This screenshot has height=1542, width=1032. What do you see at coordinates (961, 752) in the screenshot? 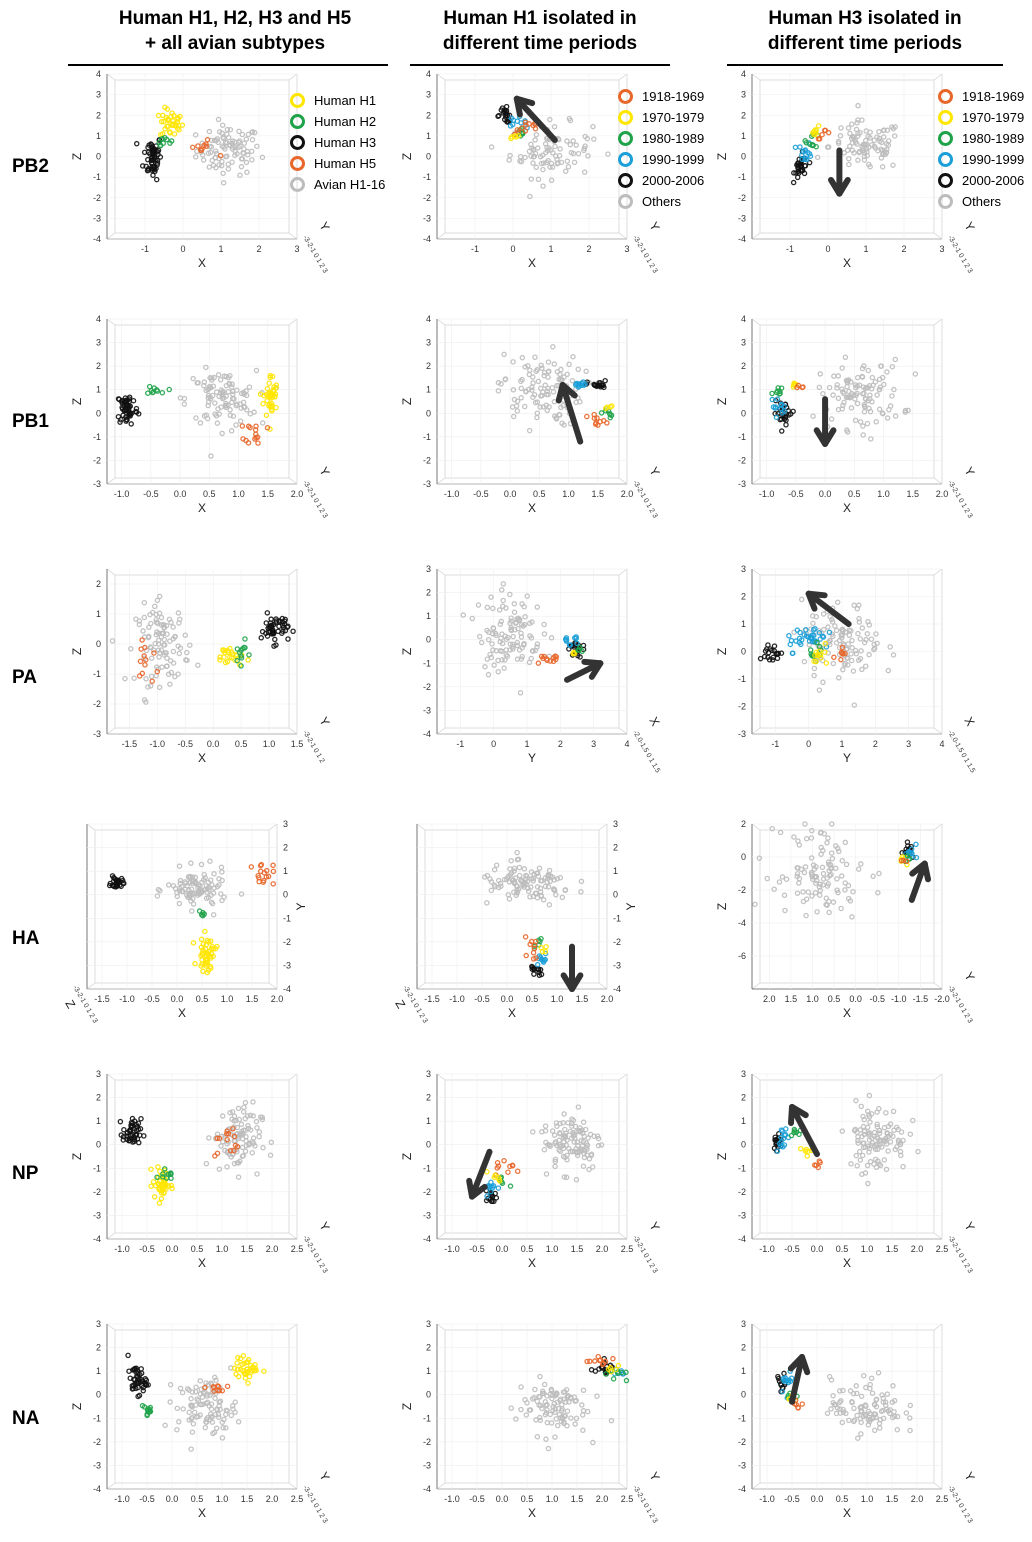
I see `depth-tick-labels: -2.0-1.5 0 1 1.5` at bounding box center [961, 752].